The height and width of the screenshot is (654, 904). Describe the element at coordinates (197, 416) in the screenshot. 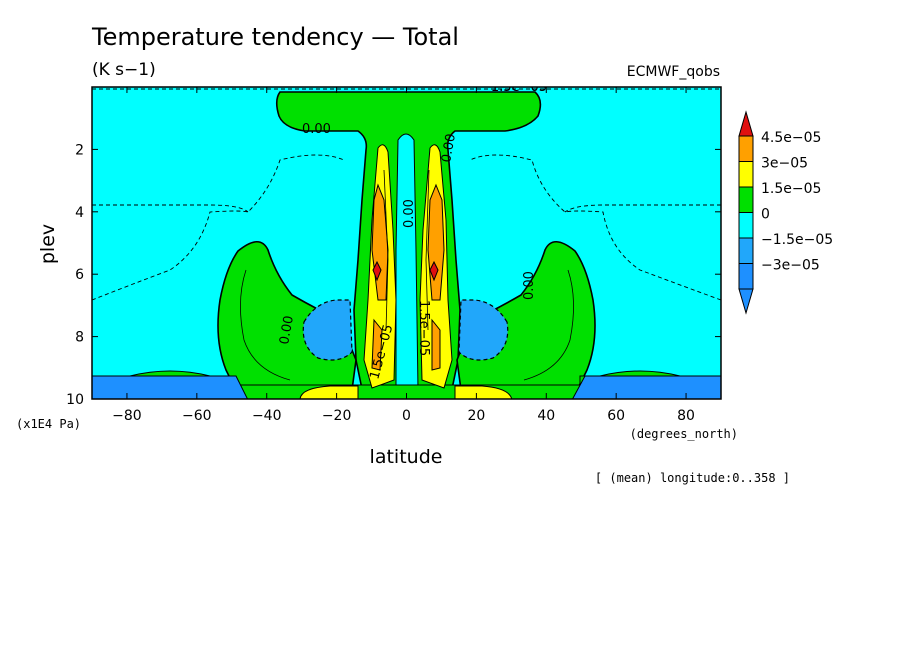

I see `x-tick-label: −60` at that location.